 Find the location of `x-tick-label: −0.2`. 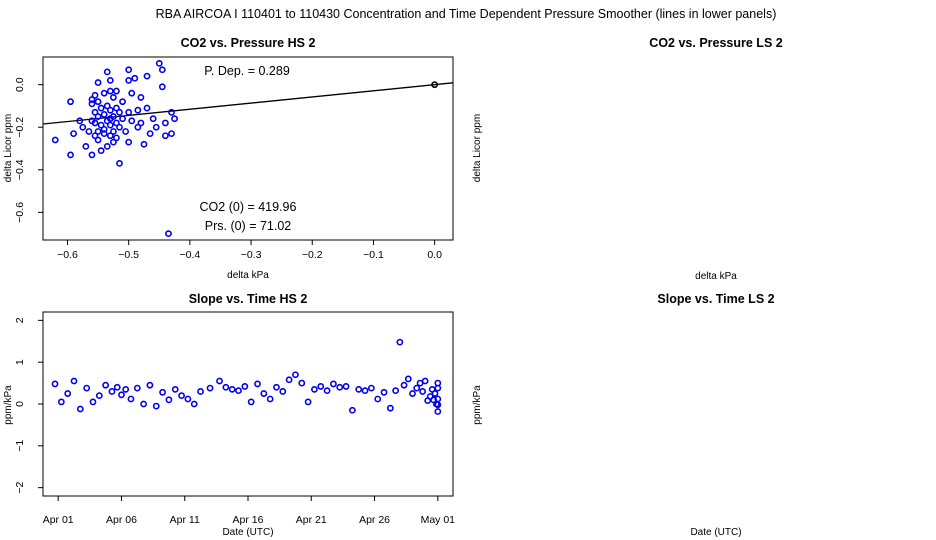

x-tick-label: −0.2 is located at coordinates (312, 255).